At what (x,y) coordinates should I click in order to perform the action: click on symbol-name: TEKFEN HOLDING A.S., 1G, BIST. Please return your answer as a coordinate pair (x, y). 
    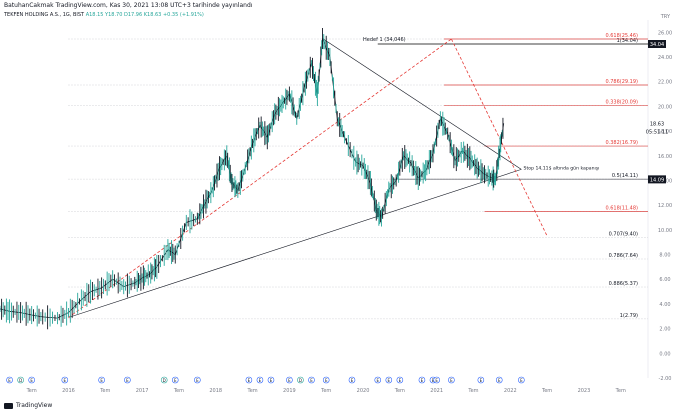
    Looking at the image, I should click on (44, 15).